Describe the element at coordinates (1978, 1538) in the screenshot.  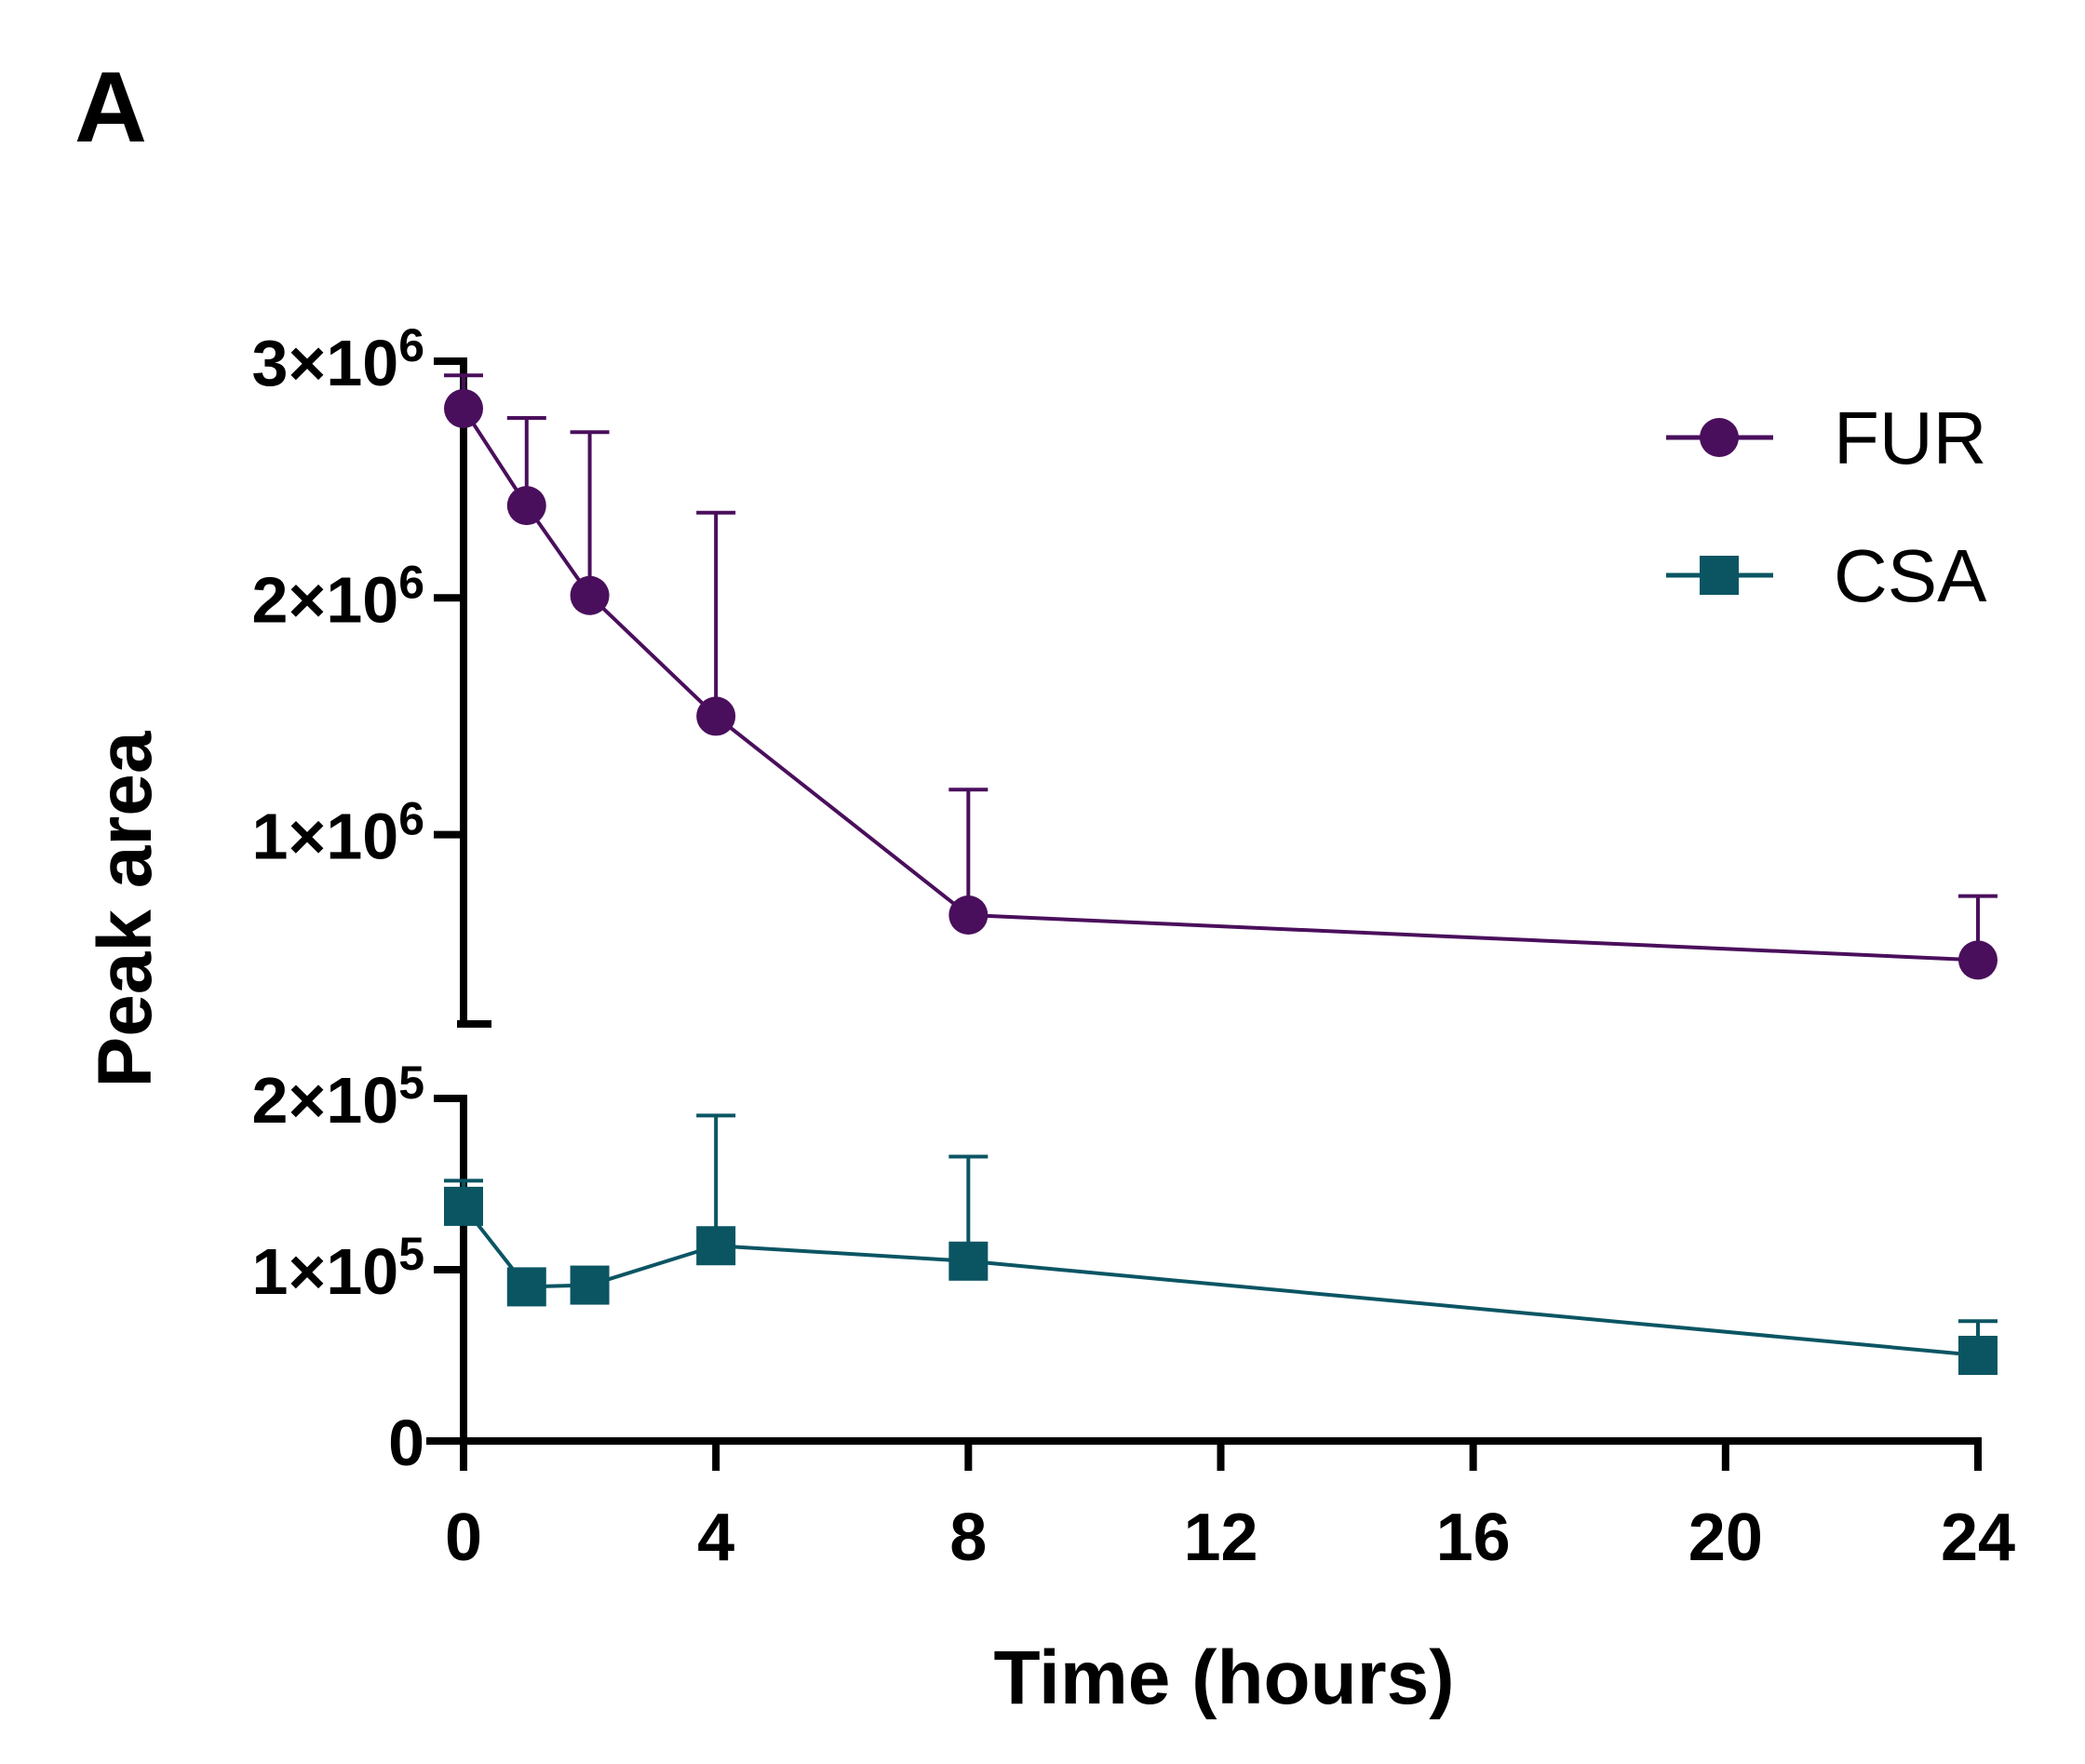
I see `x-tick-label: 24` at that location.